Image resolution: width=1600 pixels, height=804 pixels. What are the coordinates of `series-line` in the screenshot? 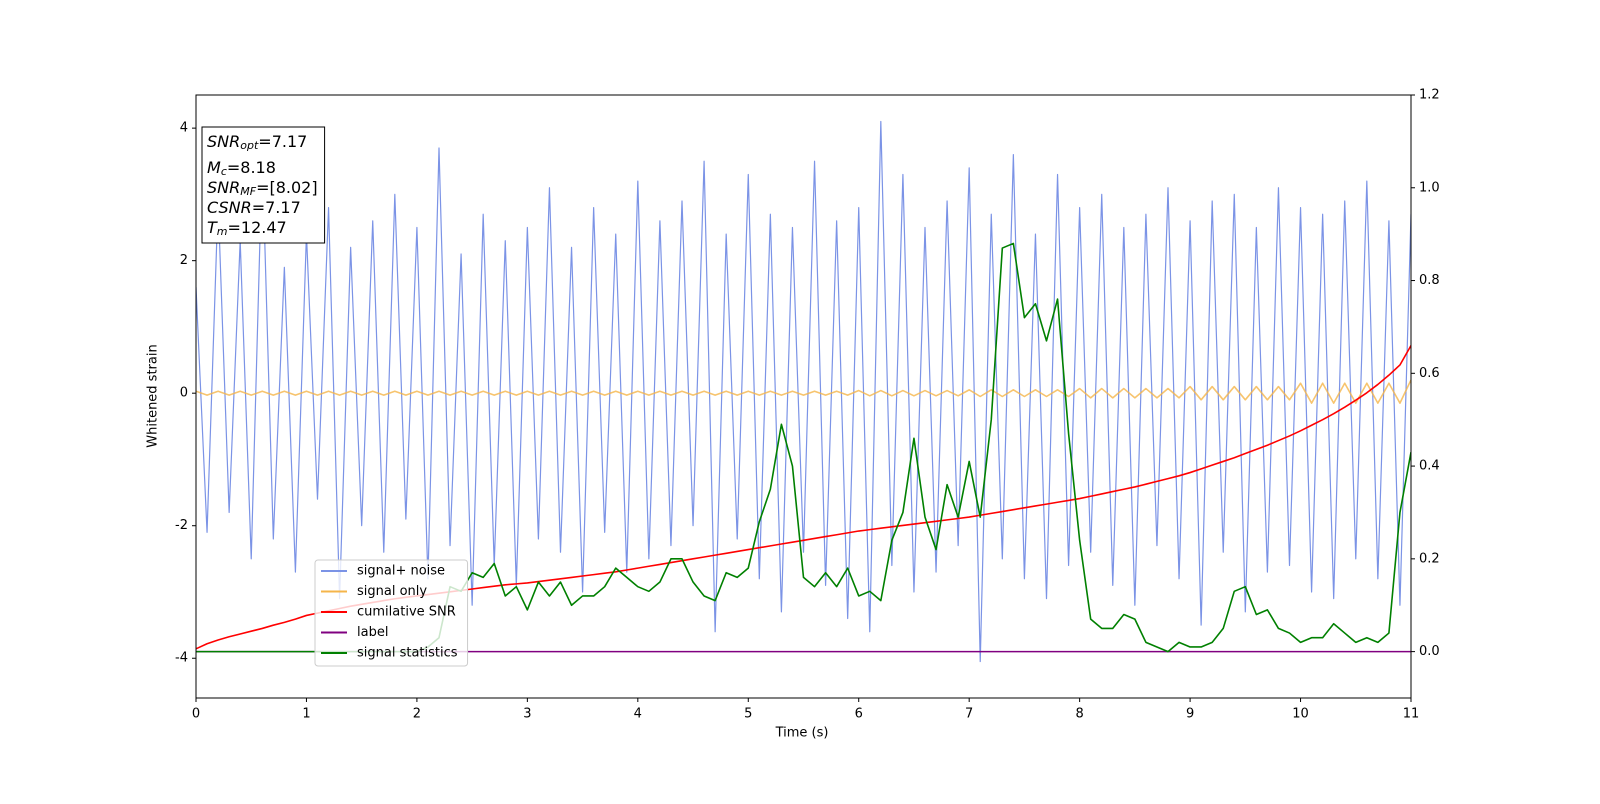 It's located at (803, 391).